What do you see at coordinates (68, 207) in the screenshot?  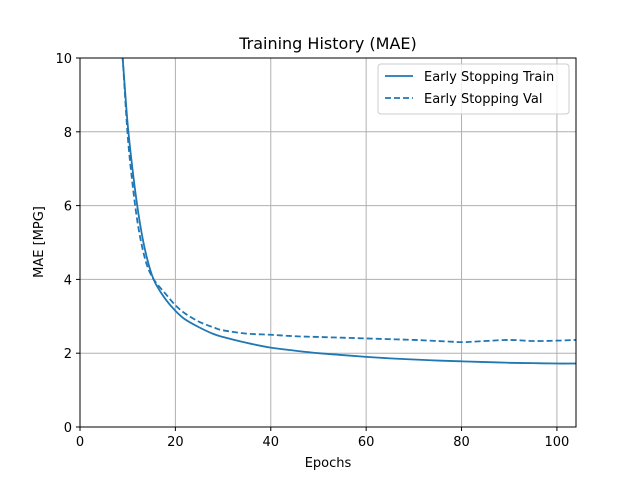 I see `y-tick-label: 6` at bounding box center [68, 207].